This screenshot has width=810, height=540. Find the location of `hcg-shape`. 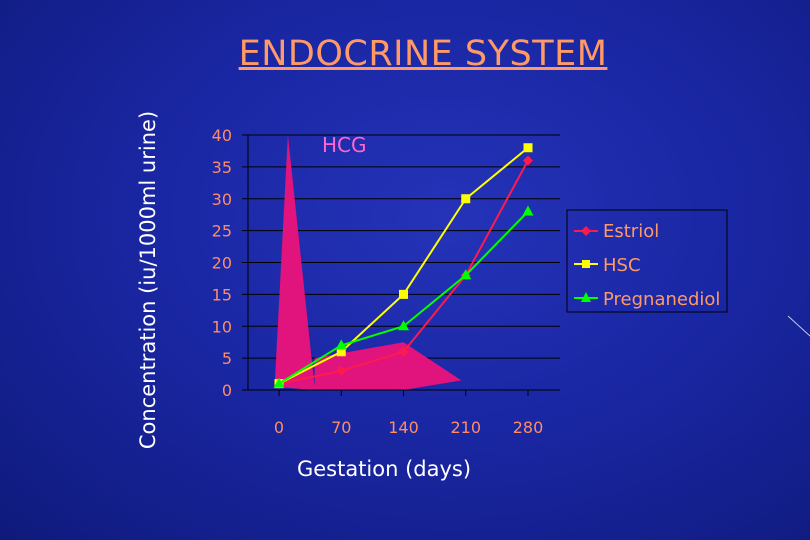

hcg-shape is located at coordinates (368, 262).